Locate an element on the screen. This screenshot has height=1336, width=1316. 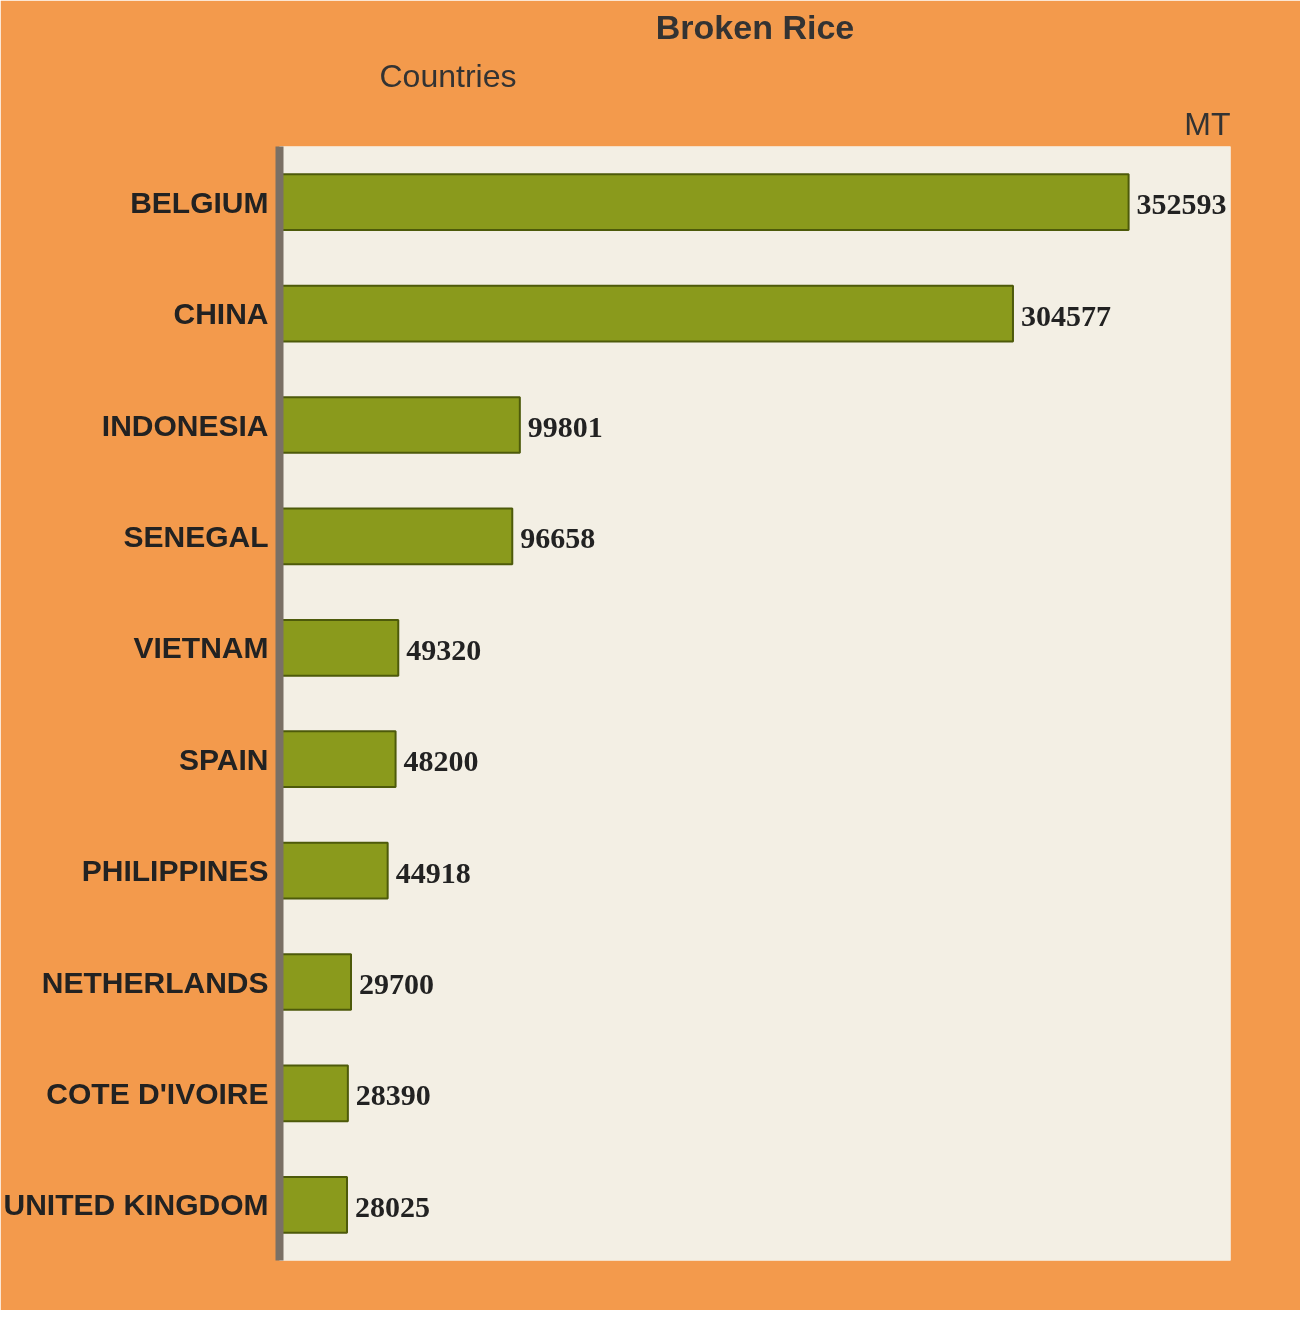
y-tick-label: VIETNAM is located at coordinates (201, 648).